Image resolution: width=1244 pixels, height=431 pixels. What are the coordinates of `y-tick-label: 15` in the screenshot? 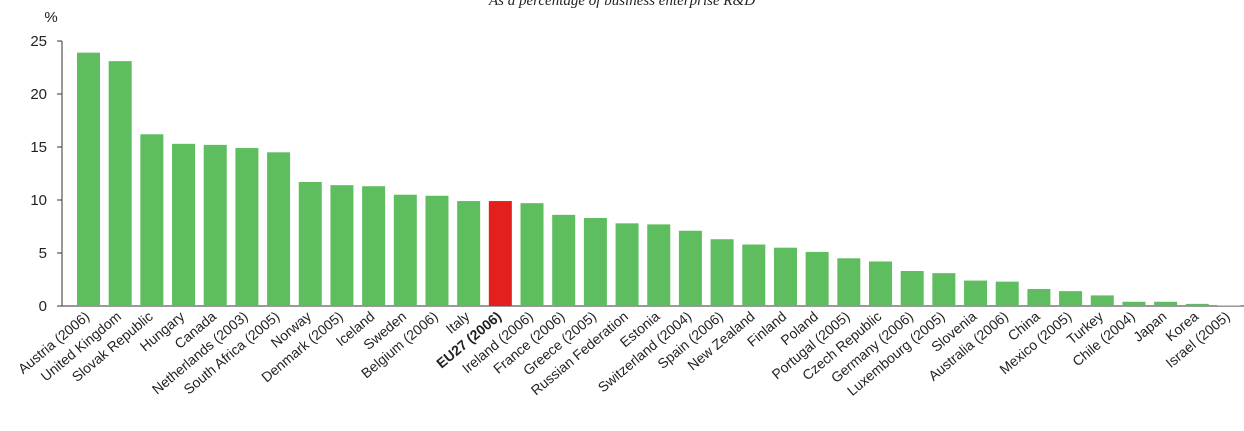 It's located at (38, 147).